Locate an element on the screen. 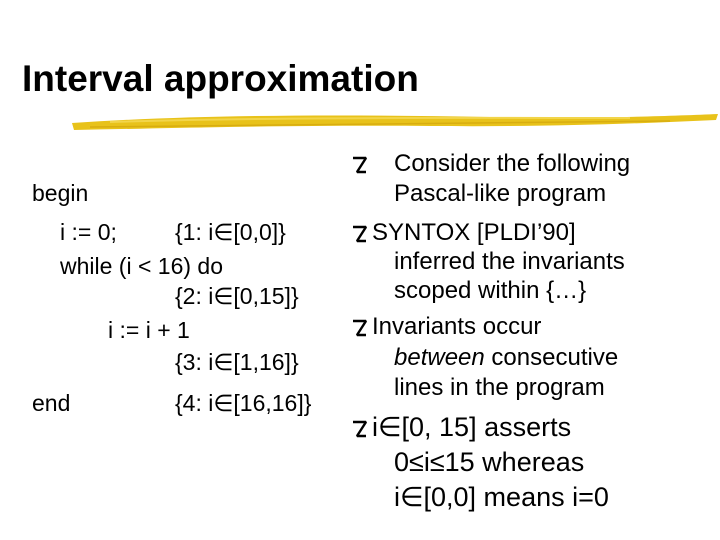  bullet-line: 0≤i≤15 whereas is located at coordinates (489, 462).